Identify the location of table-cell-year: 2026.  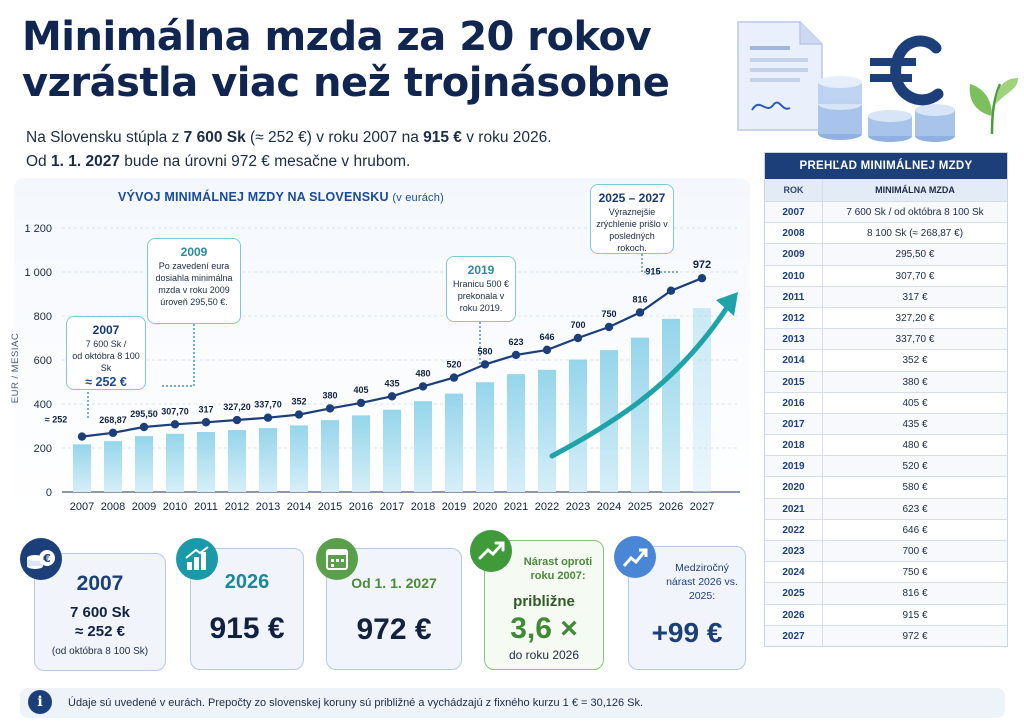
(794, 614).